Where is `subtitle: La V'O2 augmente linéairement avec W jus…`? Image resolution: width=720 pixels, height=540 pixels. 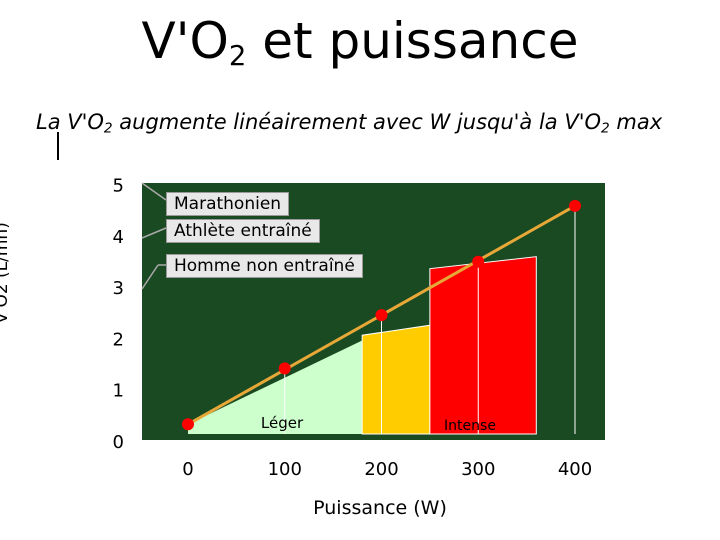
subtitle: La V'O2 augmente linéairement avec W jus… is located at coordinates (349, 123).